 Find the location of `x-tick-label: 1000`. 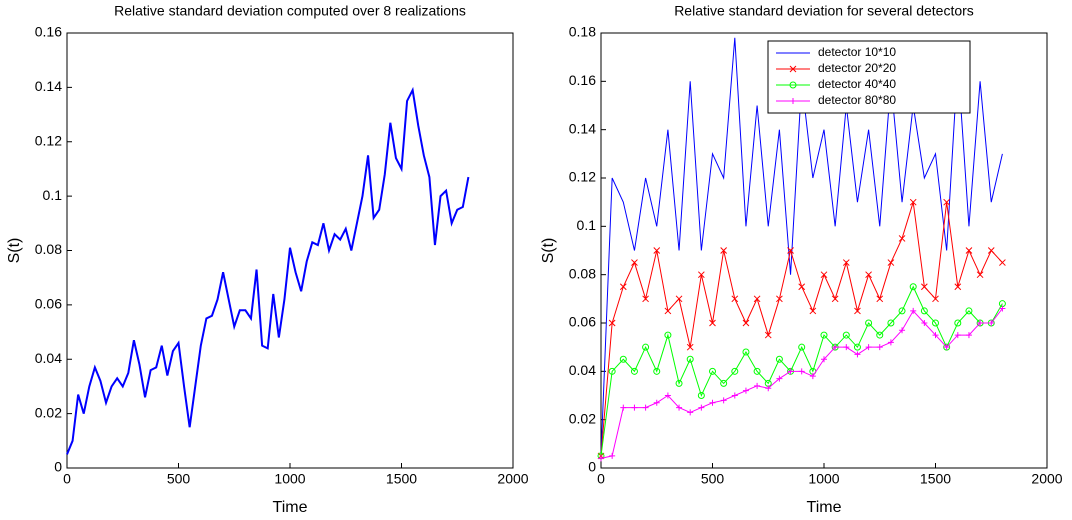

x-tick-label: 1000 is located at coordinates (823, 479).